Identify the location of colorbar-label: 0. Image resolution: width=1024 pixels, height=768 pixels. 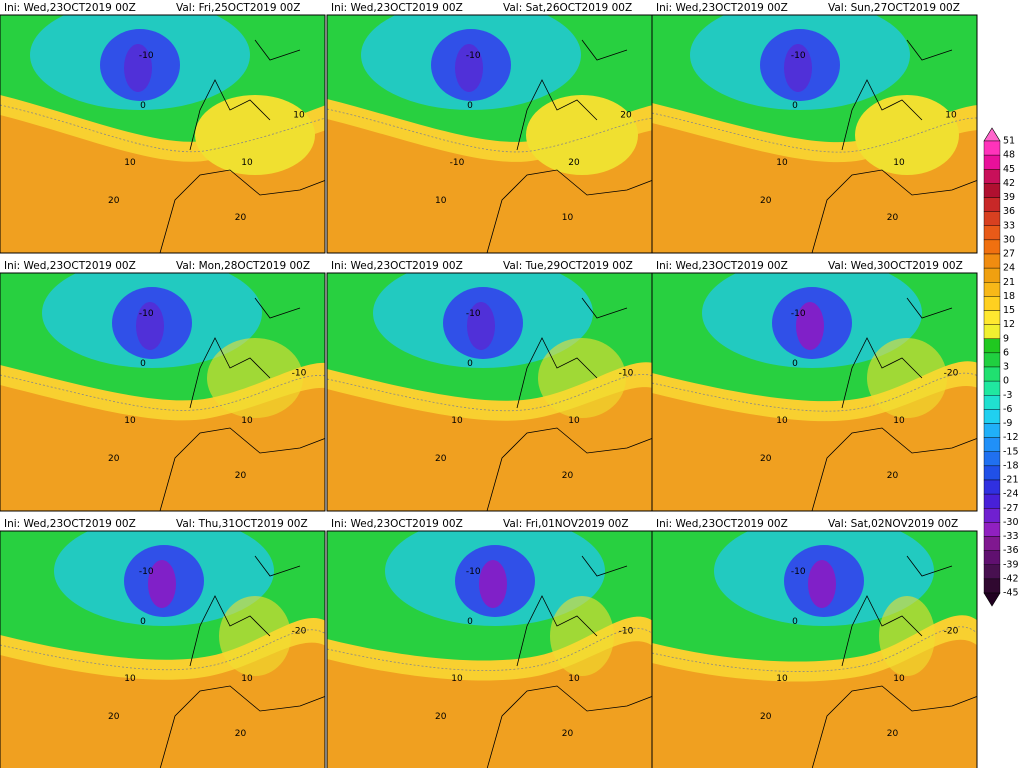
(1006, 381).